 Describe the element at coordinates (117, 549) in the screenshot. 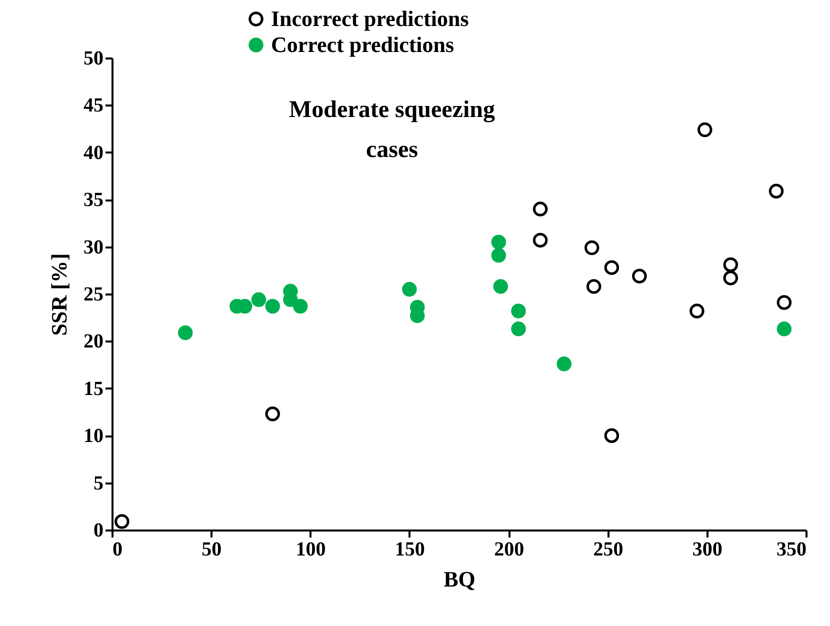

I see `x-tick-label: 0` at that location.